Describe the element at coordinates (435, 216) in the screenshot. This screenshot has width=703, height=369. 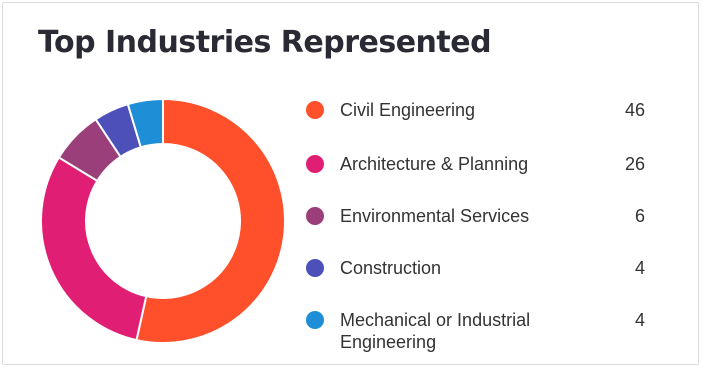
I see `legend-label: Environmental Services` at that location.